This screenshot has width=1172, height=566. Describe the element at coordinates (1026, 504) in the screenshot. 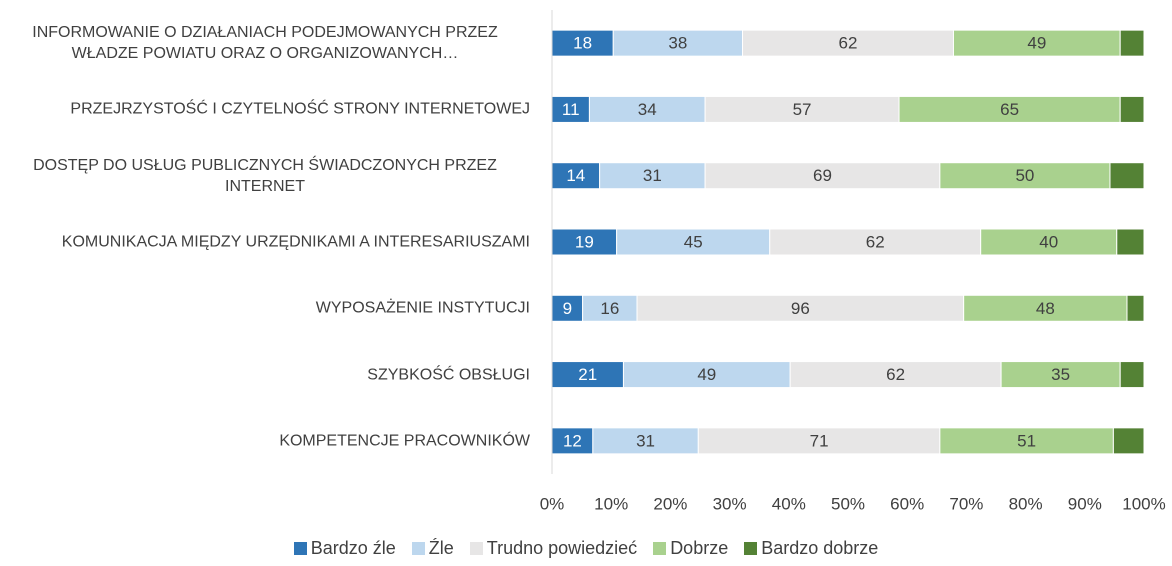

I see `x-tick-label: 80%` at that location.